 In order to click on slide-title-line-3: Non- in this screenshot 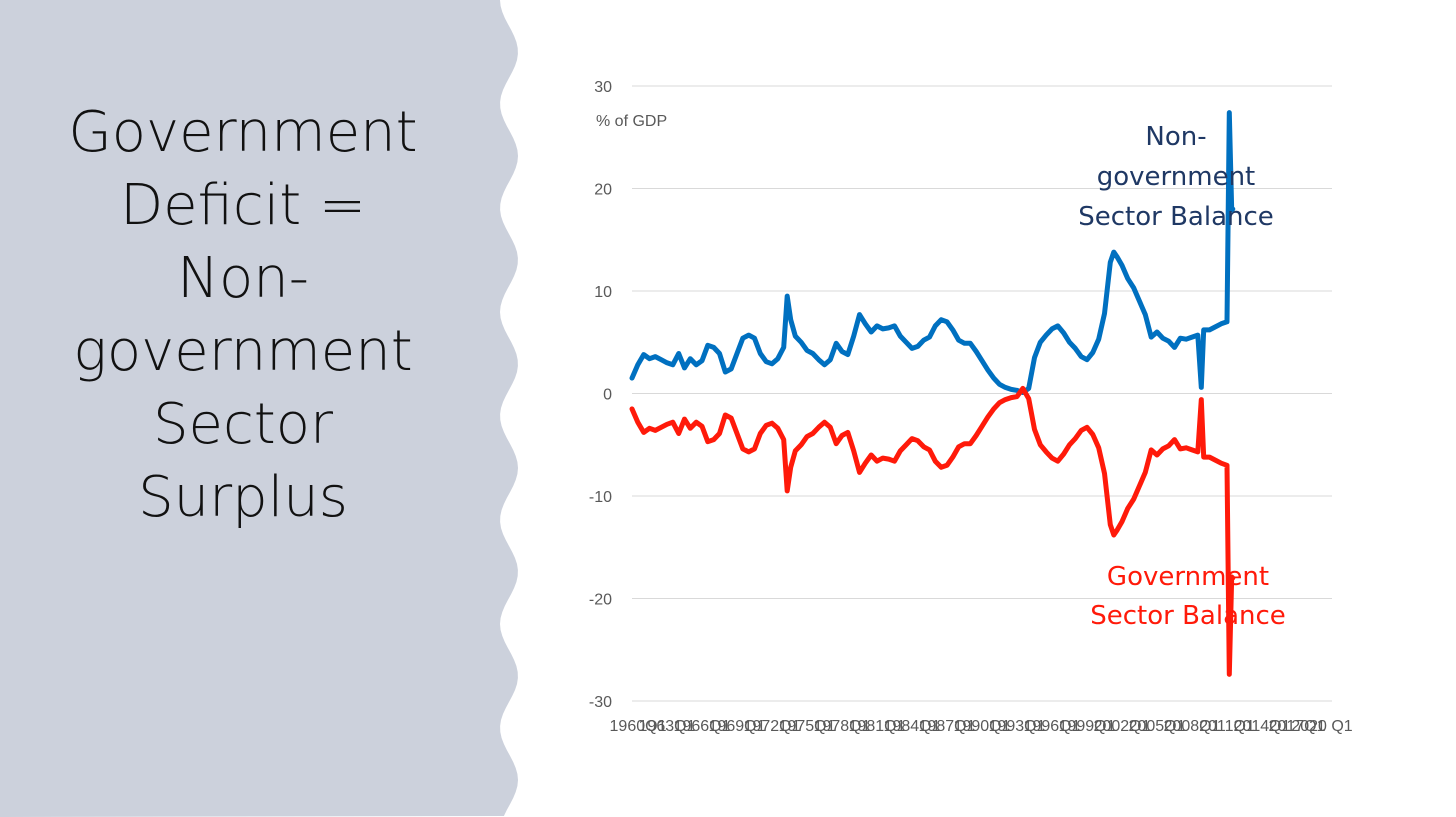, I will do `click(243, 278)`.